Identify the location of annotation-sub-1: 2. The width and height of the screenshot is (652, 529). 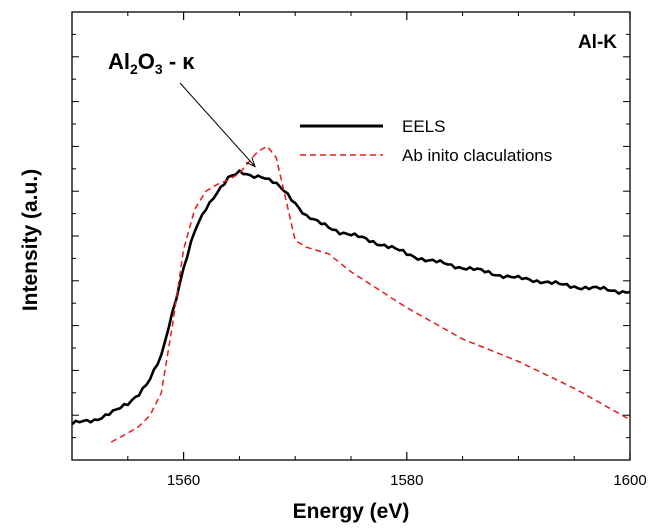
(134, 69).